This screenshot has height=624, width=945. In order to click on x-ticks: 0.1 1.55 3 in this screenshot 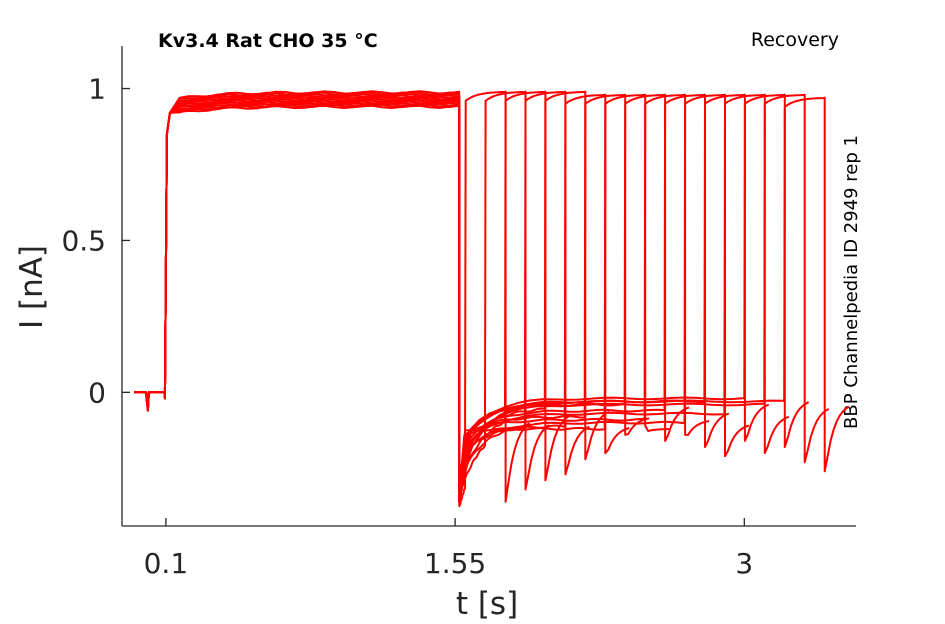, I will do `click(448, 549)`.